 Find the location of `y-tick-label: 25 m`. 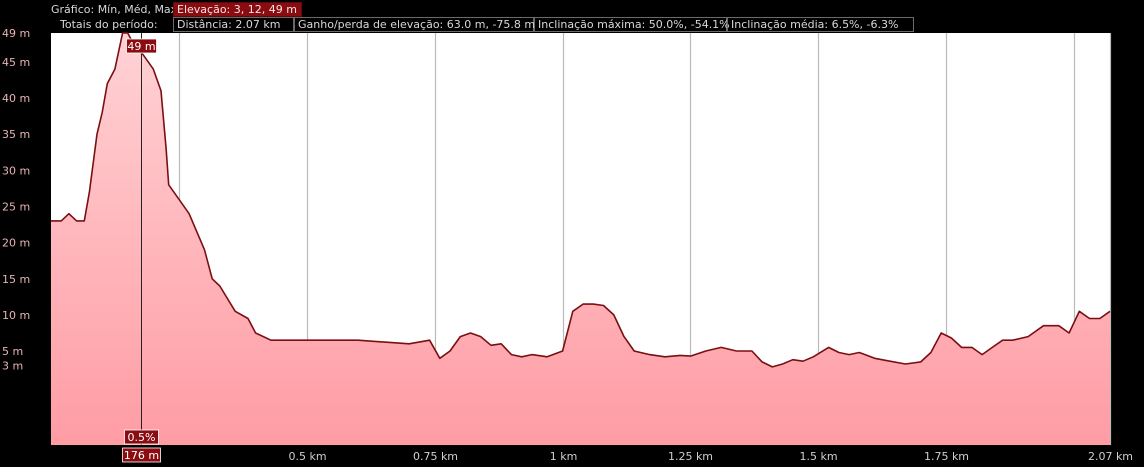

y-tick-label: 25 m is located at coordinates (16, 206).